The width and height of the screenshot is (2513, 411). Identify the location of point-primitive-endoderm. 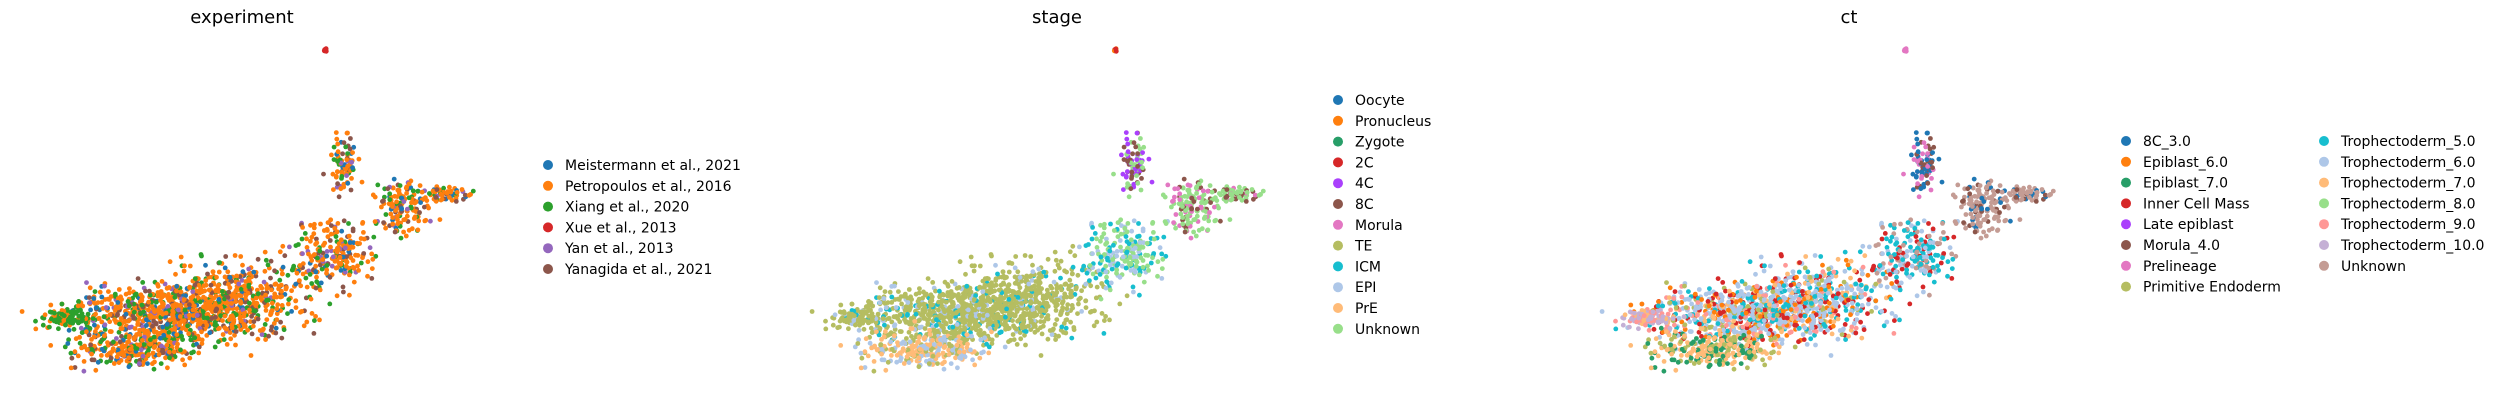
(1748, 306).